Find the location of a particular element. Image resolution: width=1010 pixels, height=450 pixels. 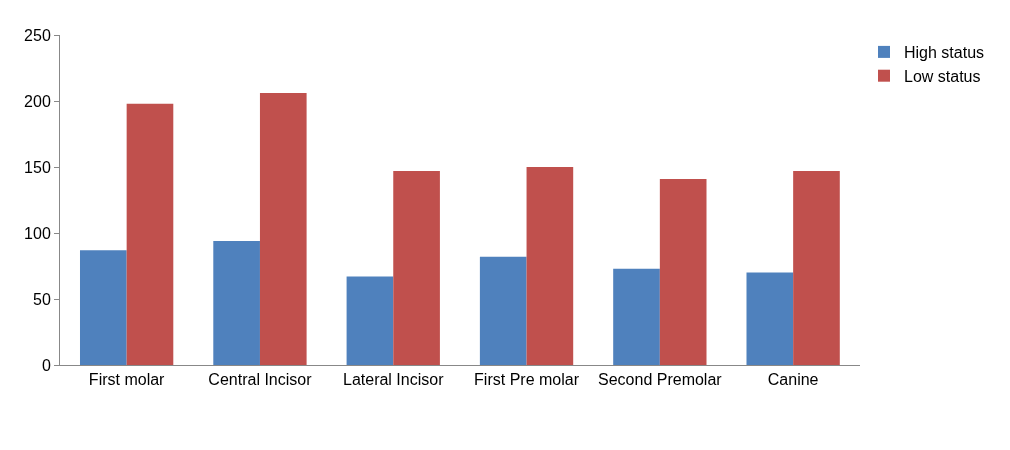

y-tick-label: 0 is located at coordinates (46, 365).